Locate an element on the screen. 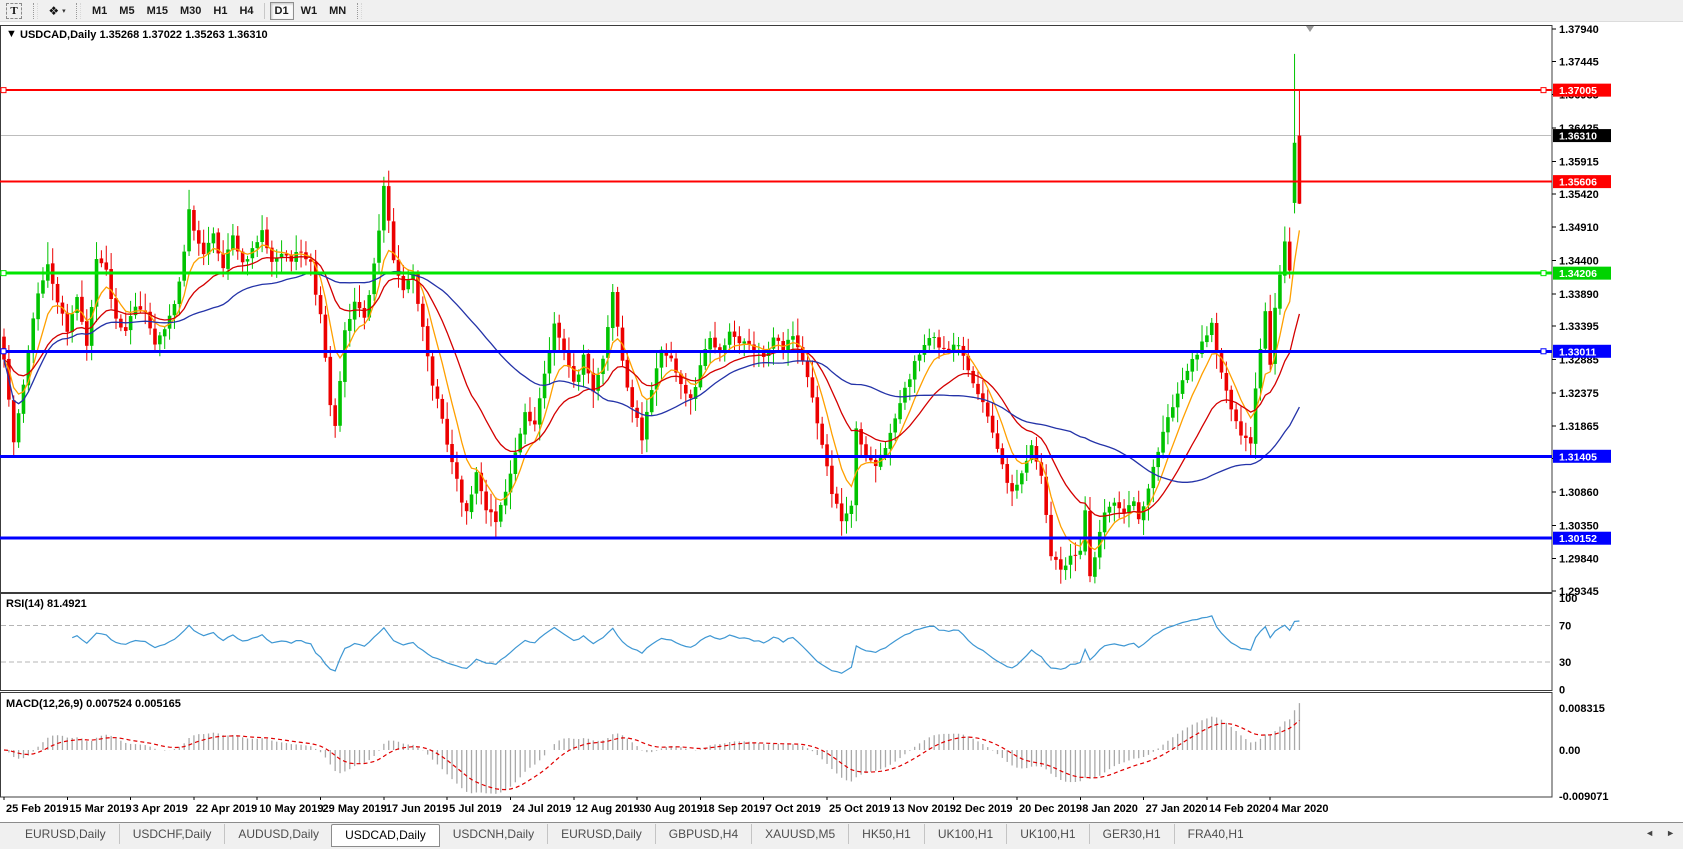  rsi-axis-label: 0 is located at coordinates (1562, 691).